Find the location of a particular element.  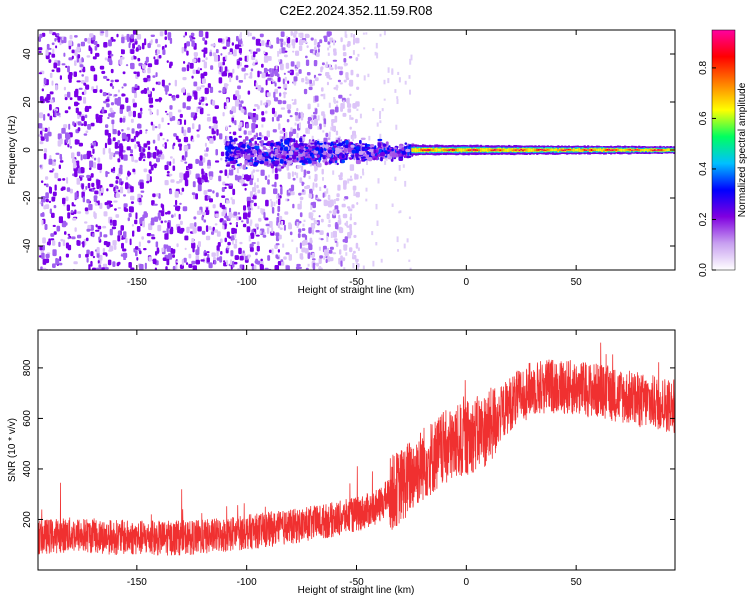

y-tick-label: 800 is located at coordinates (27, 367).